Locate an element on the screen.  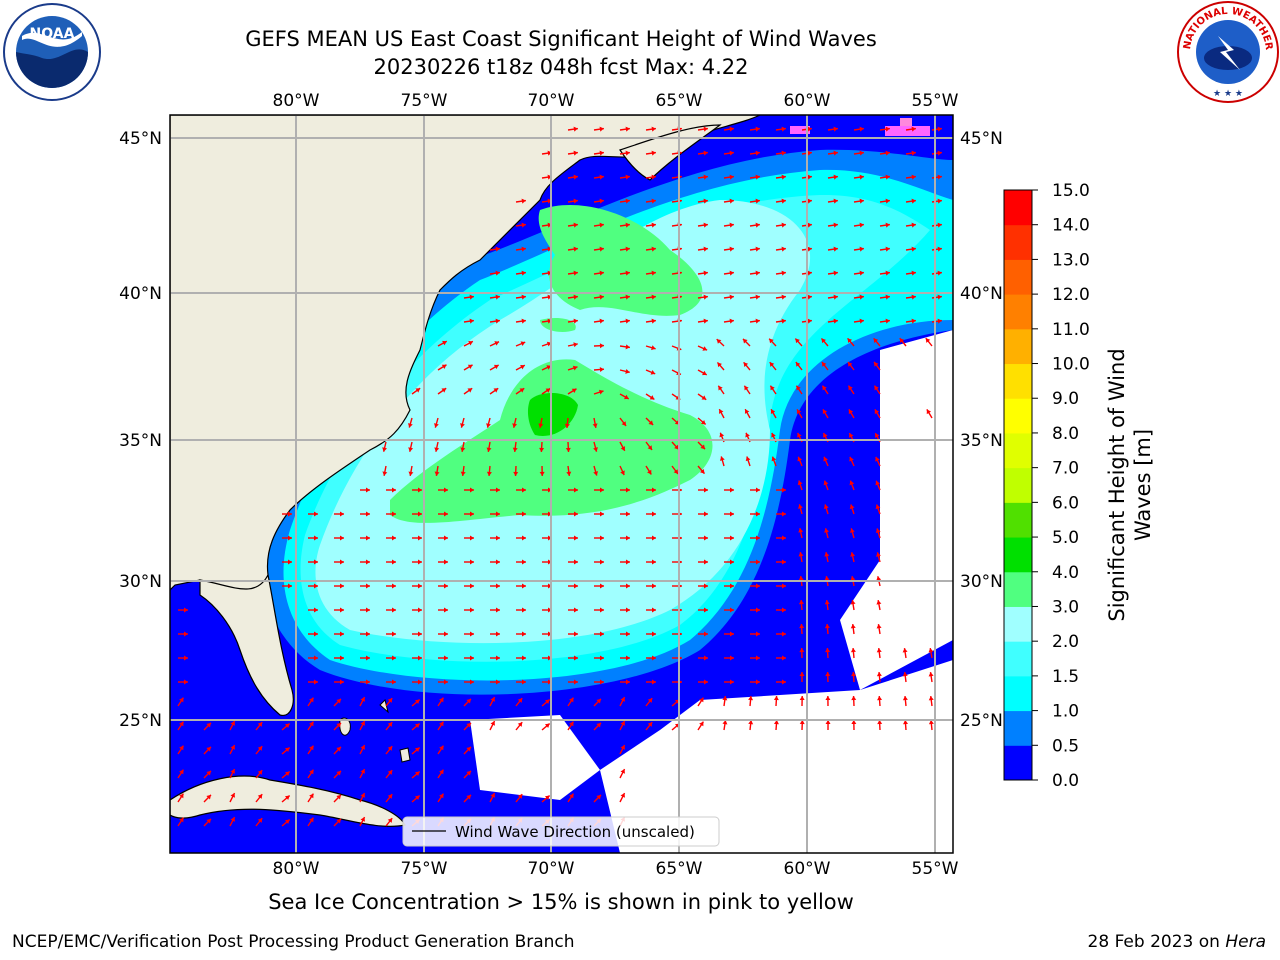
colorbar-tick-label: 3.0 is located at coordinates (1065, 607).